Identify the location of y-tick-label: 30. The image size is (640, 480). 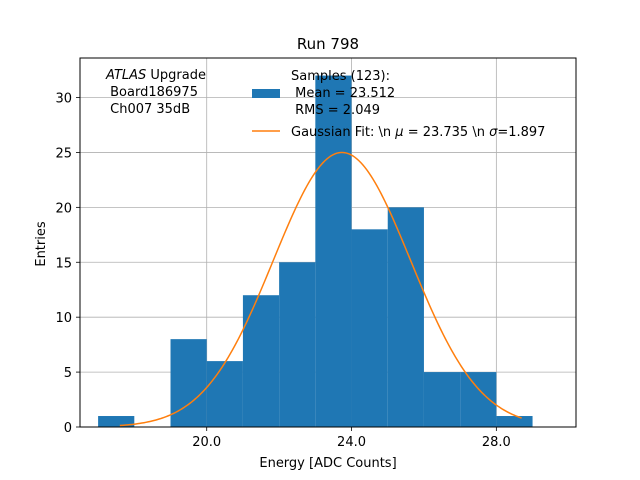
(63, 99).